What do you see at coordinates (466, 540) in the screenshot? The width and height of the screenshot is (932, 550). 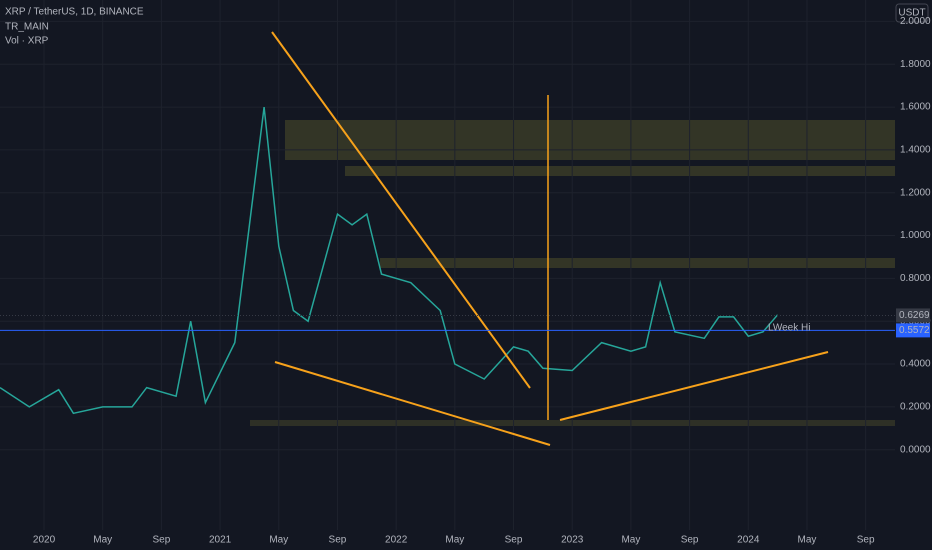 I see `time-axis` at bounding box center [466, 540].